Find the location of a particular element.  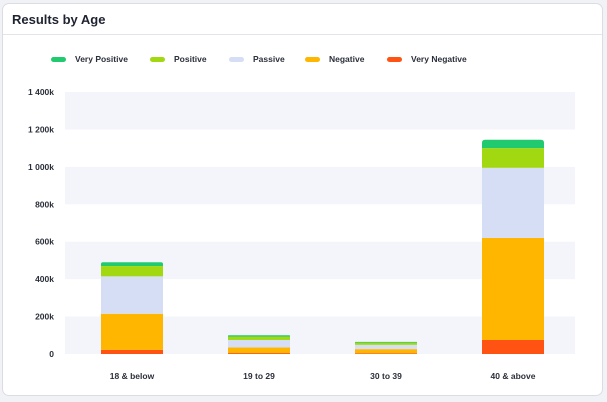

y-tick-label: 1 400k is located at coordinates (41, 92).